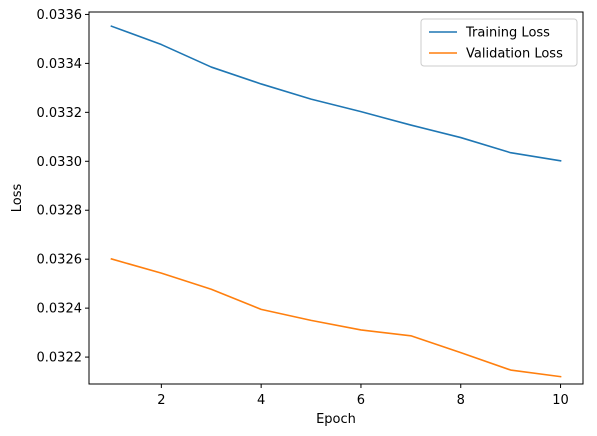 The width and height of the screenshot is (597, 436). What do you see at coordinates (514, 54) in the screenshot?
I see `legend-entry-1: Validation Loss` at bounding box center [514, 54].